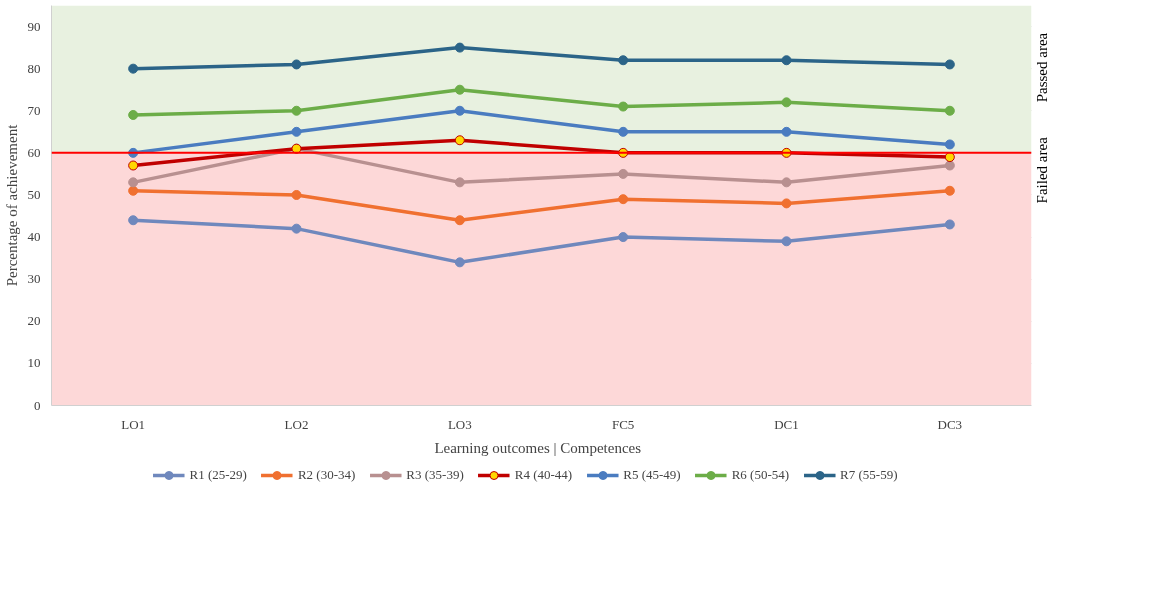 The height and width of the screenshot is (601, 1170). Describe the element at coordinates (326, 475) in the screenshot. I see `legend-label: R2 (30-34)` at that location.